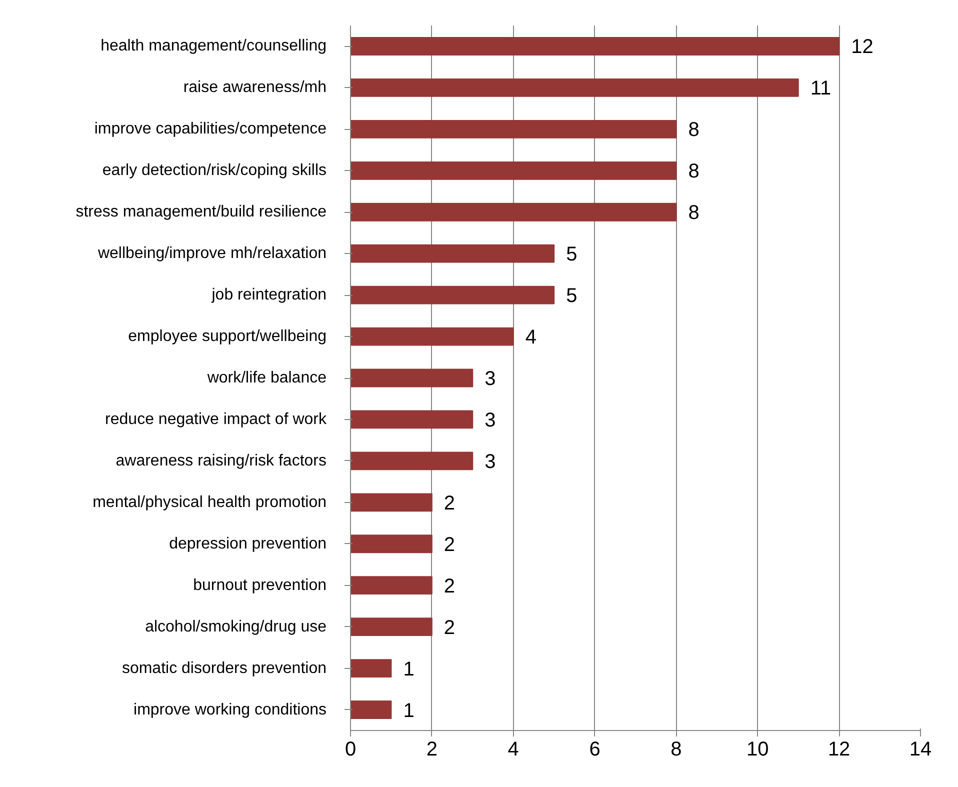  What do you see at coordinates (432, 749) in the screenshot?
I see `x-tick-label: 2` at bounding box center [432, 749].